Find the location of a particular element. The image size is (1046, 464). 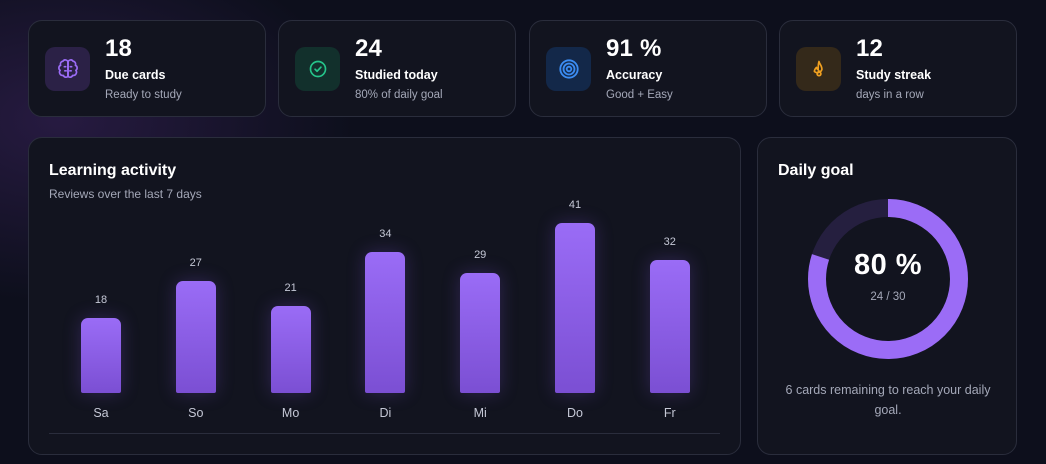

accuracy-icon-box is located at coordinates (568, 69).